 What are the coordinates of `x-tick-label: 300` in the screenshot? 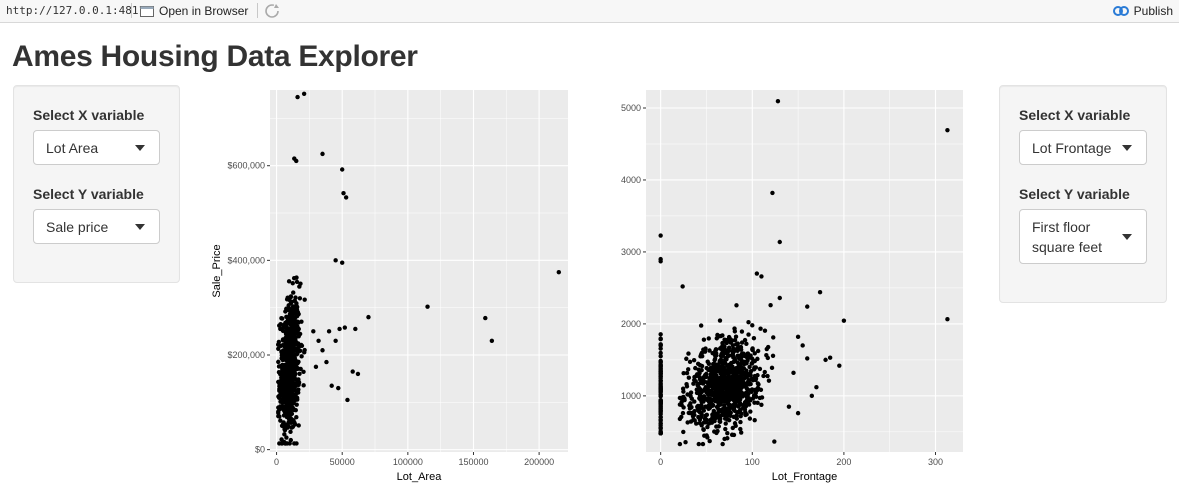 It's located at (935, 462).